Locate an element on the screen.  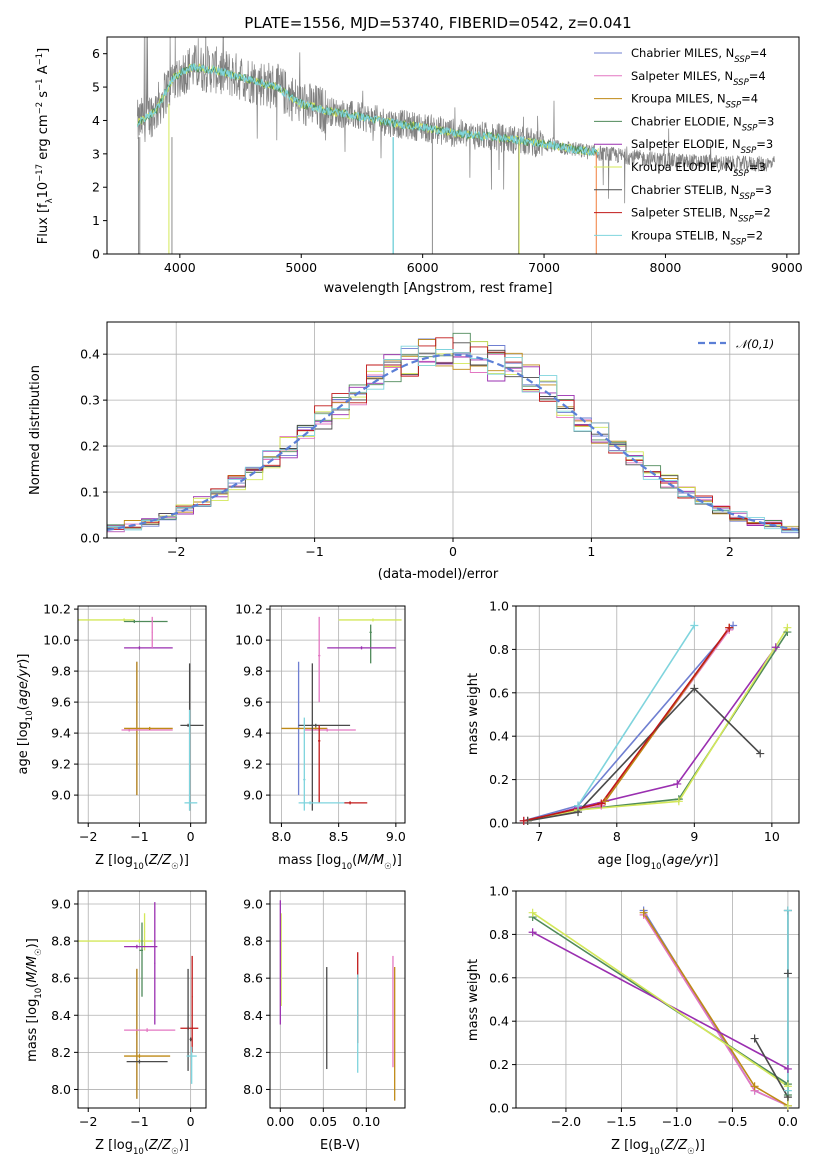
x-tick-label: 1 is located at coordinates (591, 551).